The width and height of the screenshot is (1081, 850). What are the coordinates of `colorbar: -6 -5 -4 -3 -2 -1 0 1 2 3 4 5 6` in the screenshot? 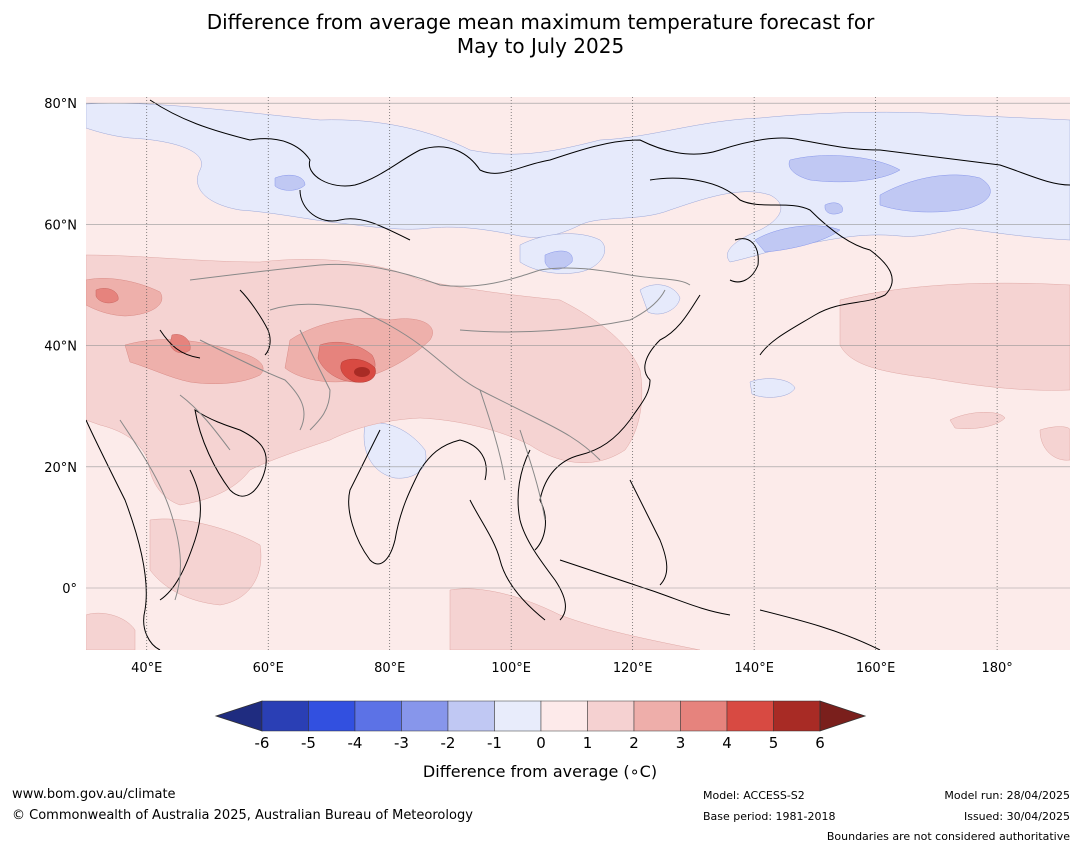 It's located at (540, 726).